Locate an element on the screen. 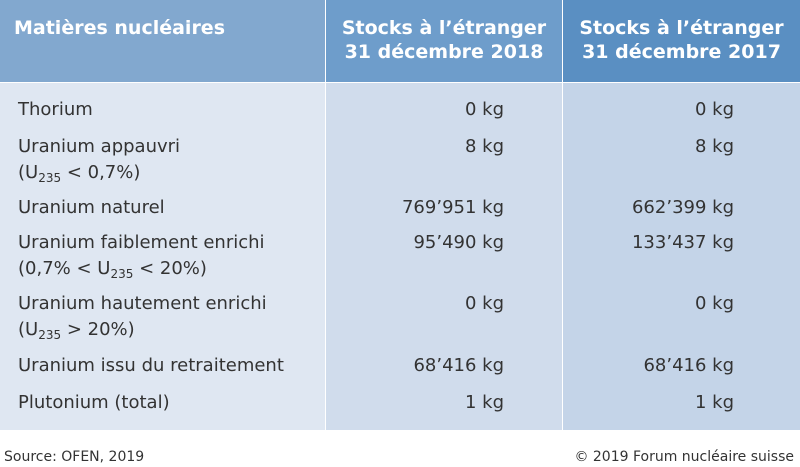  header-cell: Stocks à l’étranger 31 décembre 2018 is located at coordinates (444, 40).